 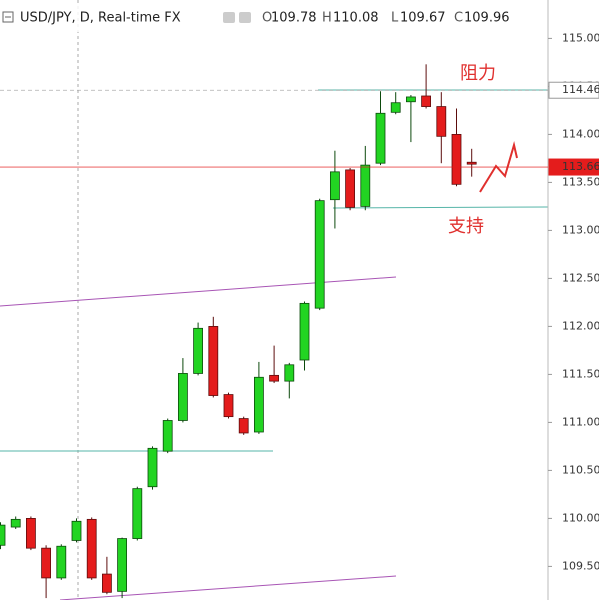 I want to click on y-tick-label: 113.00, so click(x=580, y=229).